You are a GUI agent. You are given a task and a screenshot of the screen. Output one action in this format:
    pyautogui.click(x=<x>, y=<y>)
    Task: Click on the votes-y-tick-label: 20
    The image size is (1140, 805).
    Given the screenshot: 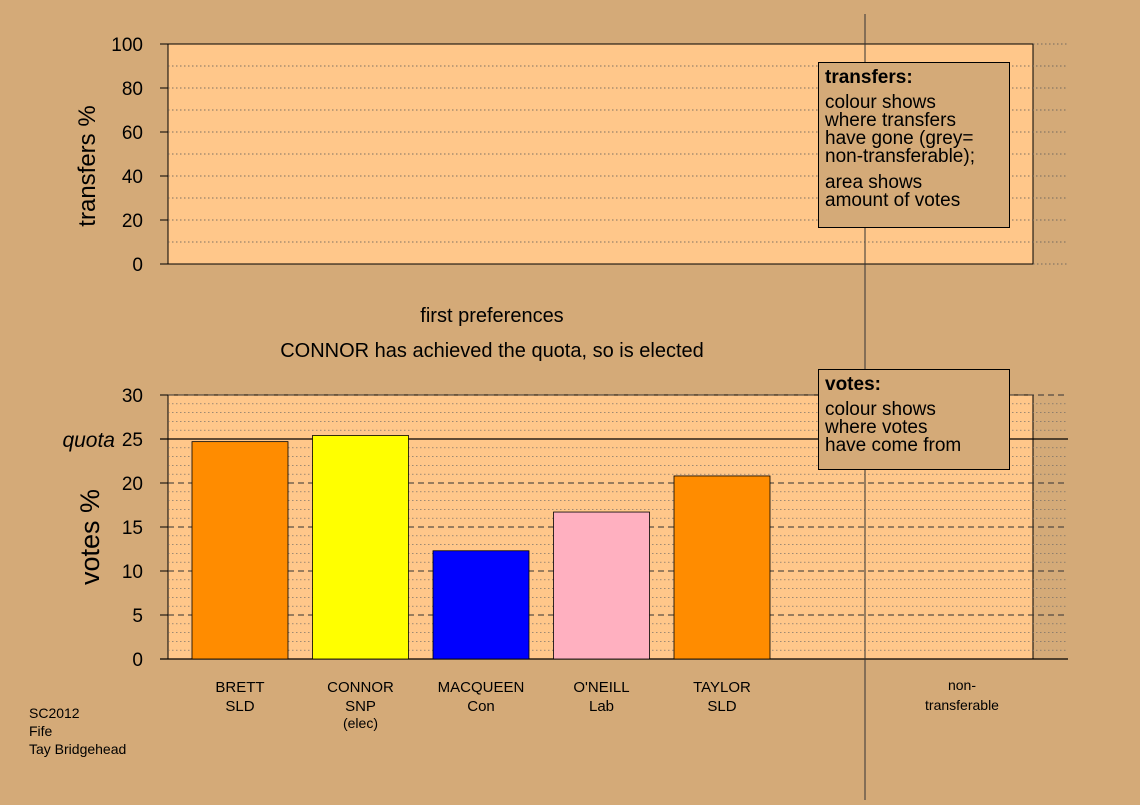 What is the action you would take?
    pyautogui.click(x=132, y=484)
    